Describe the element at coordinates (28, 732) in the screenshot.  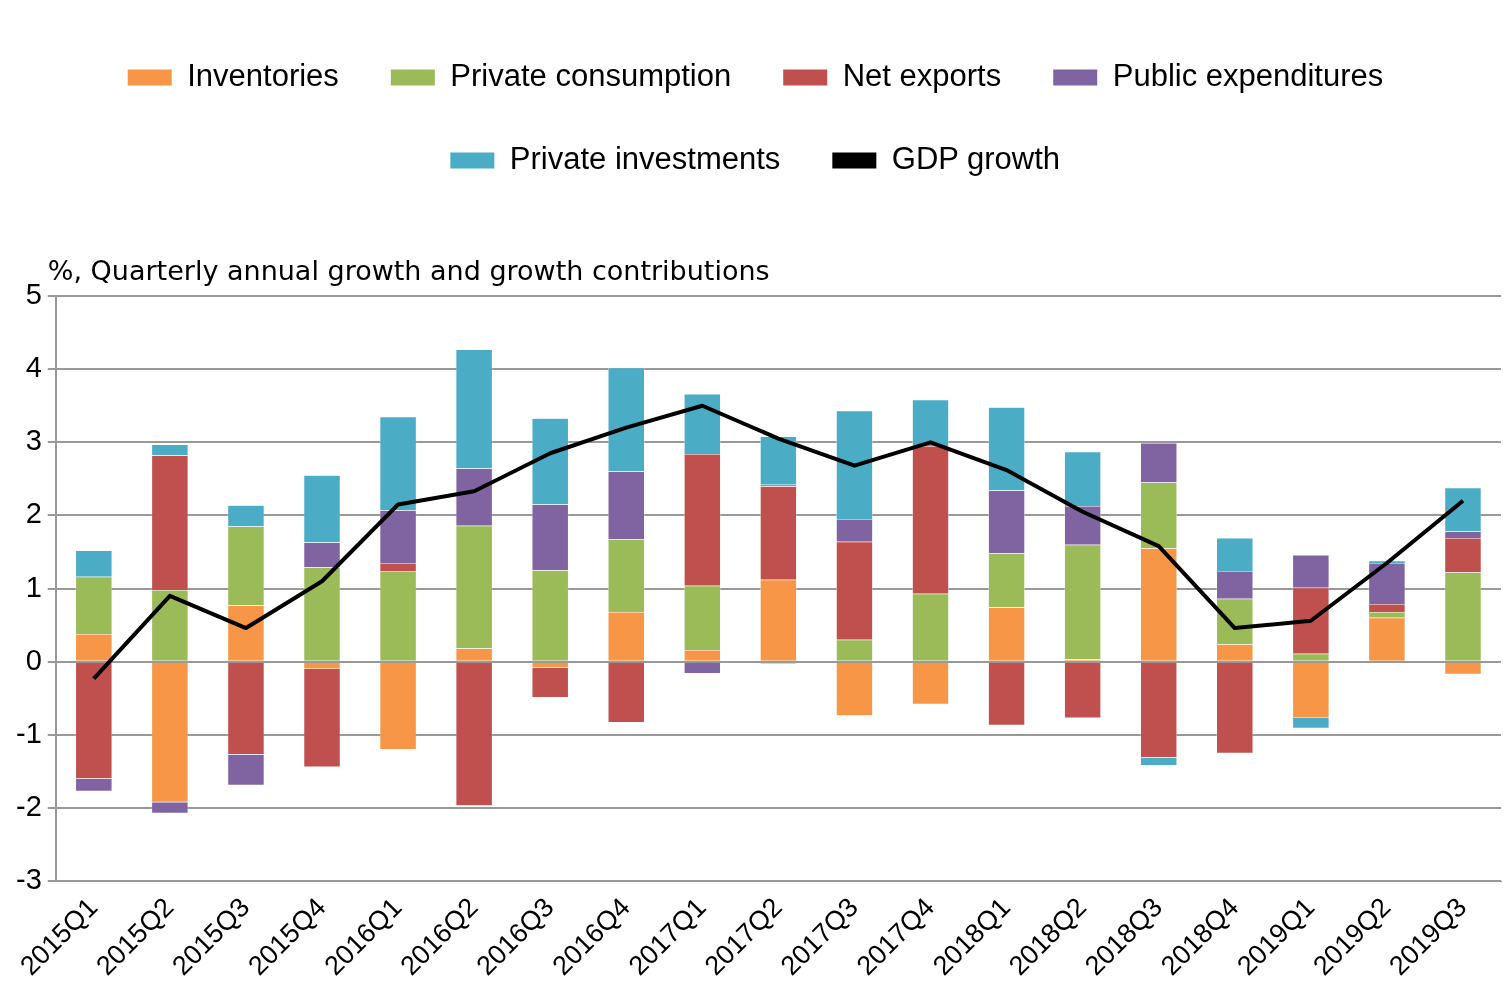
I see `y-tick-label: -1` at that location.